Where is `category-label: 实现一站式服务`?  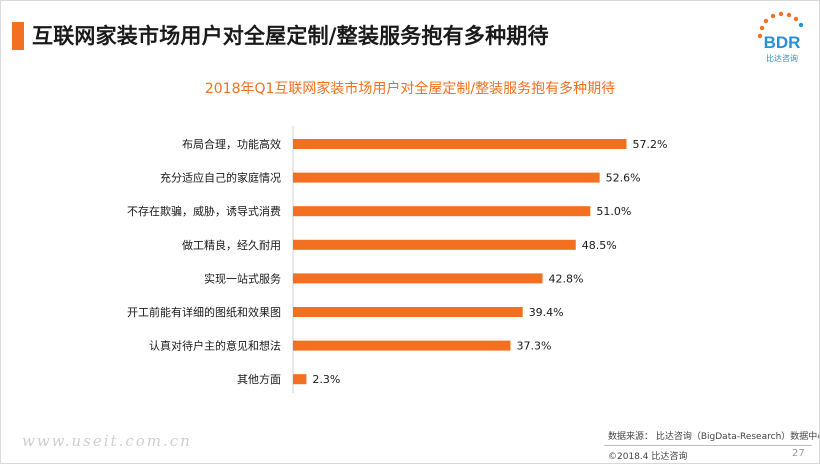 category-label: 实现一站式服务 is located at coordinates (242, 278).